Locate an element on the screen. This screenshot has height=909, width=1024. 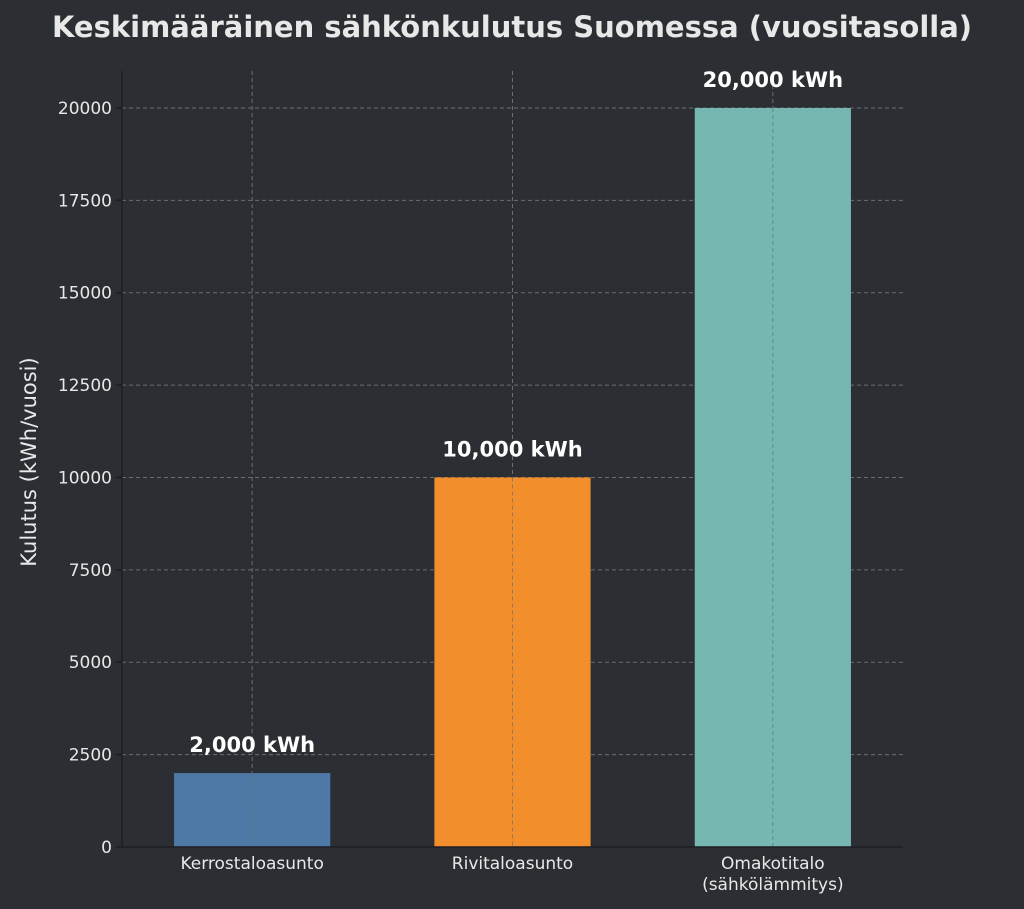
y-tick-labels: 0 2500 5000 7500 10000 12500 15000 17500 20000 is located at coordinates (85, 478).